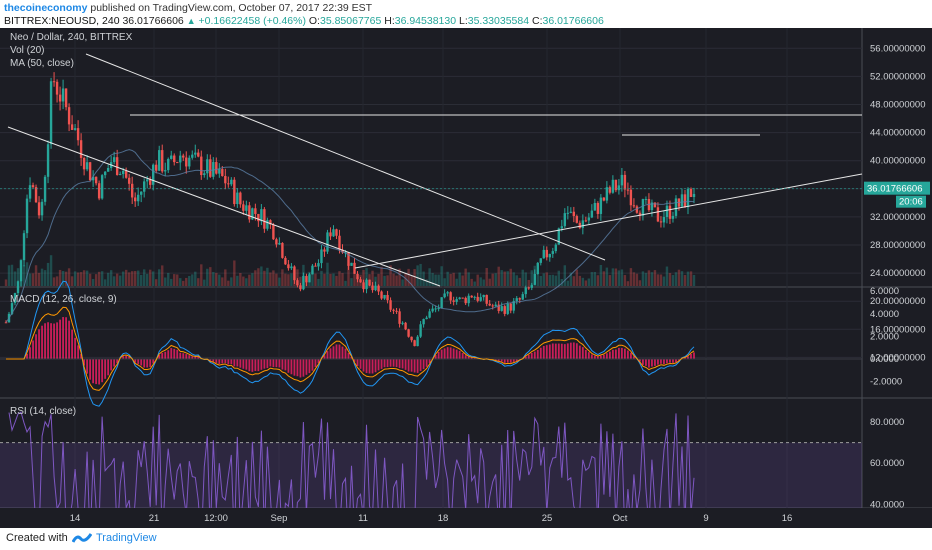 The image size is (932, 550). Describe the element at coordinates (82, 538) in the screenshot. I see `tradingview-logo-icon` at that location.